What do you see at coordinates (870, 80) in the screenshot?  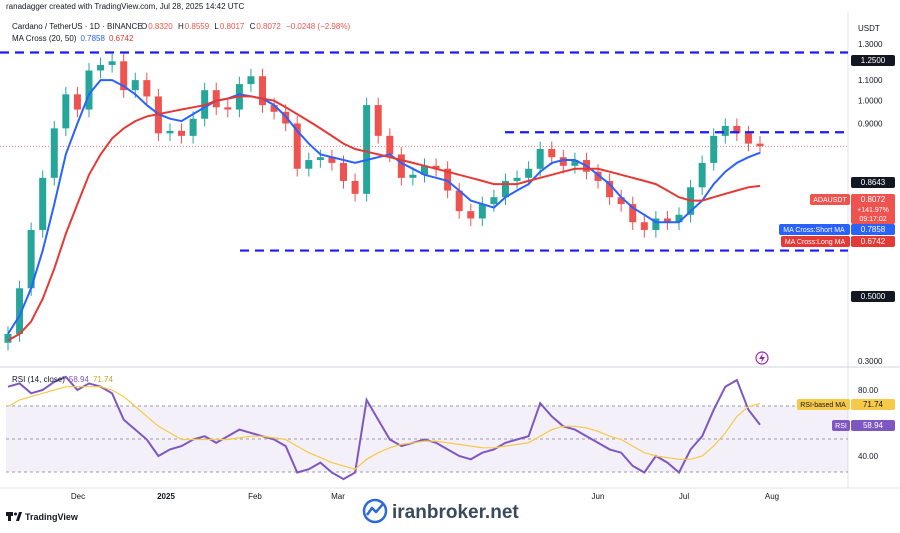 I see `price-tick-label: 1.1000` at bounding box center [870, 80].